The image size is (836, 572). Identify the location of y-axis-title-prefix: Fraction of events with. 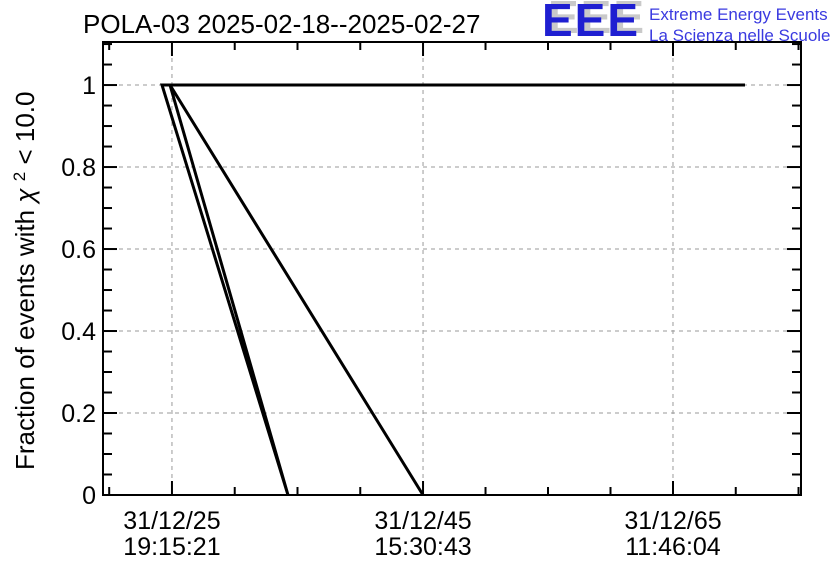
(25, 336).